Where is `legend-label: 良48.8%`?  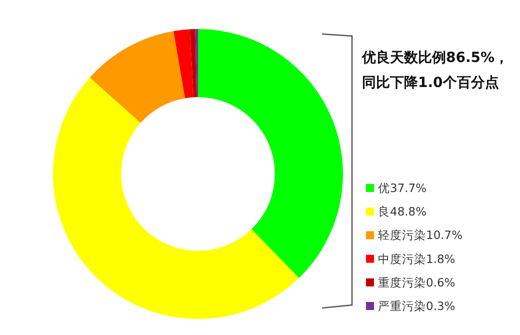
legend-label: 良48.8% is located at coordinates (402, 211).